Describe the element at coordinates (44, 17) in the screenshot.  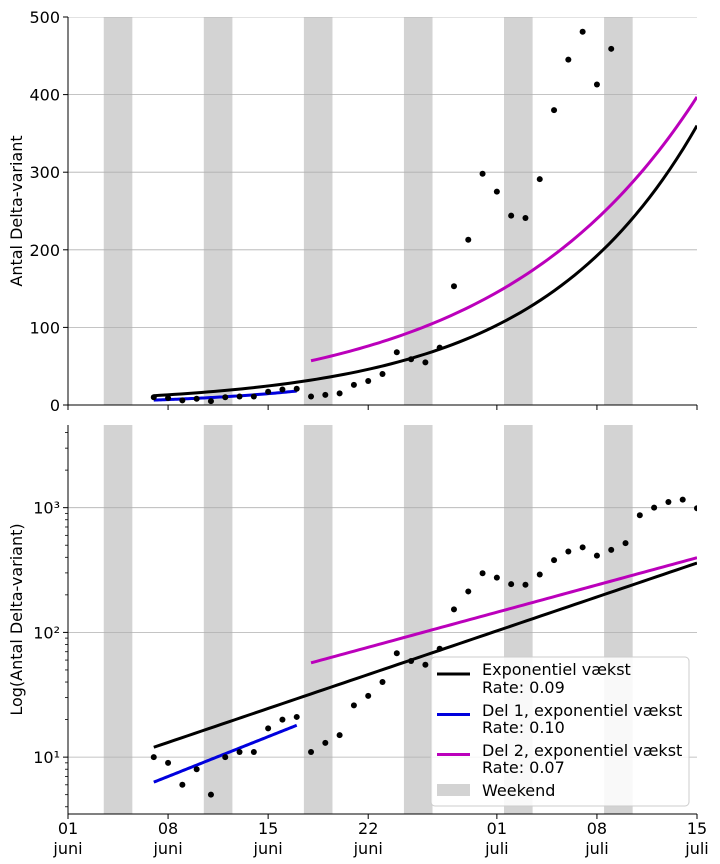
I see `y-tick-label: 500` at that location.